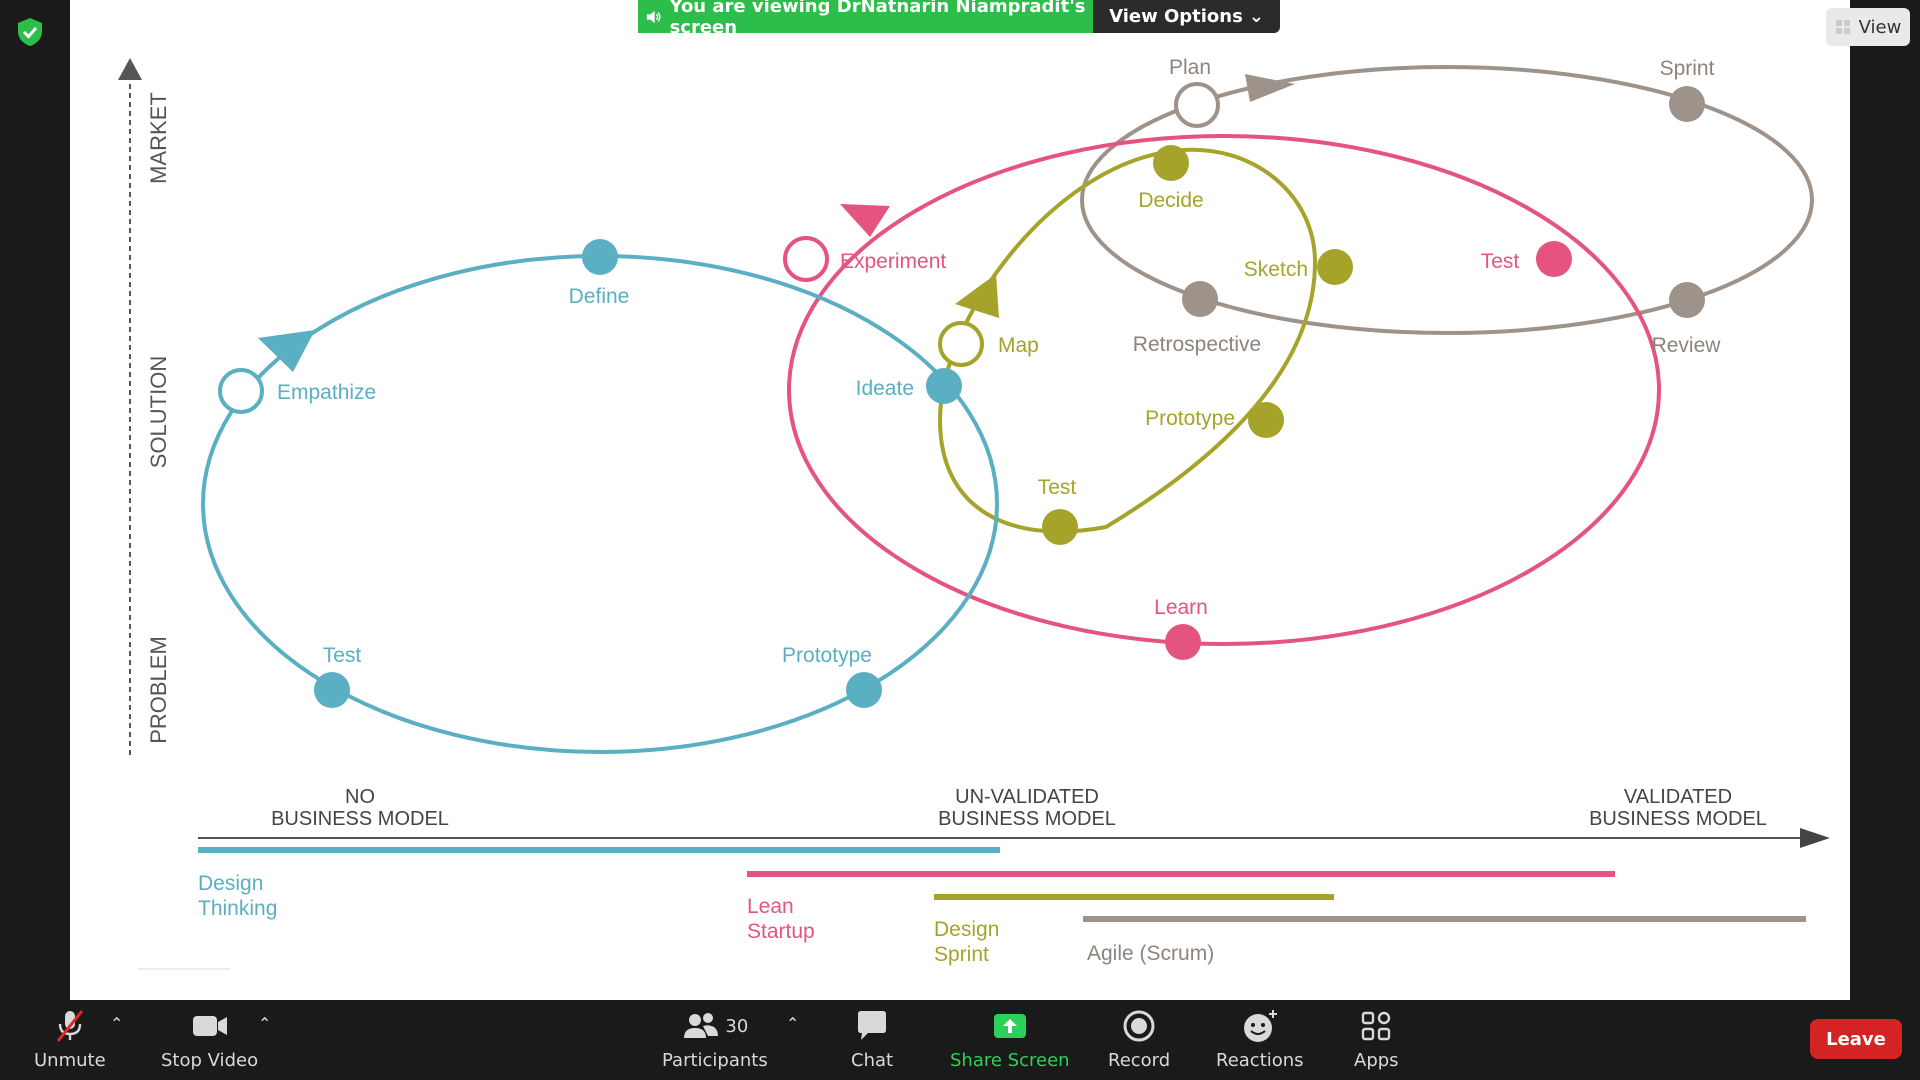 The width and height of the screenshot is (1920, 1080). What do you see at coordinates (872, 1026) in the screenshot?
I see `chat-bubble-icon` at bounding box center [872, 1026].